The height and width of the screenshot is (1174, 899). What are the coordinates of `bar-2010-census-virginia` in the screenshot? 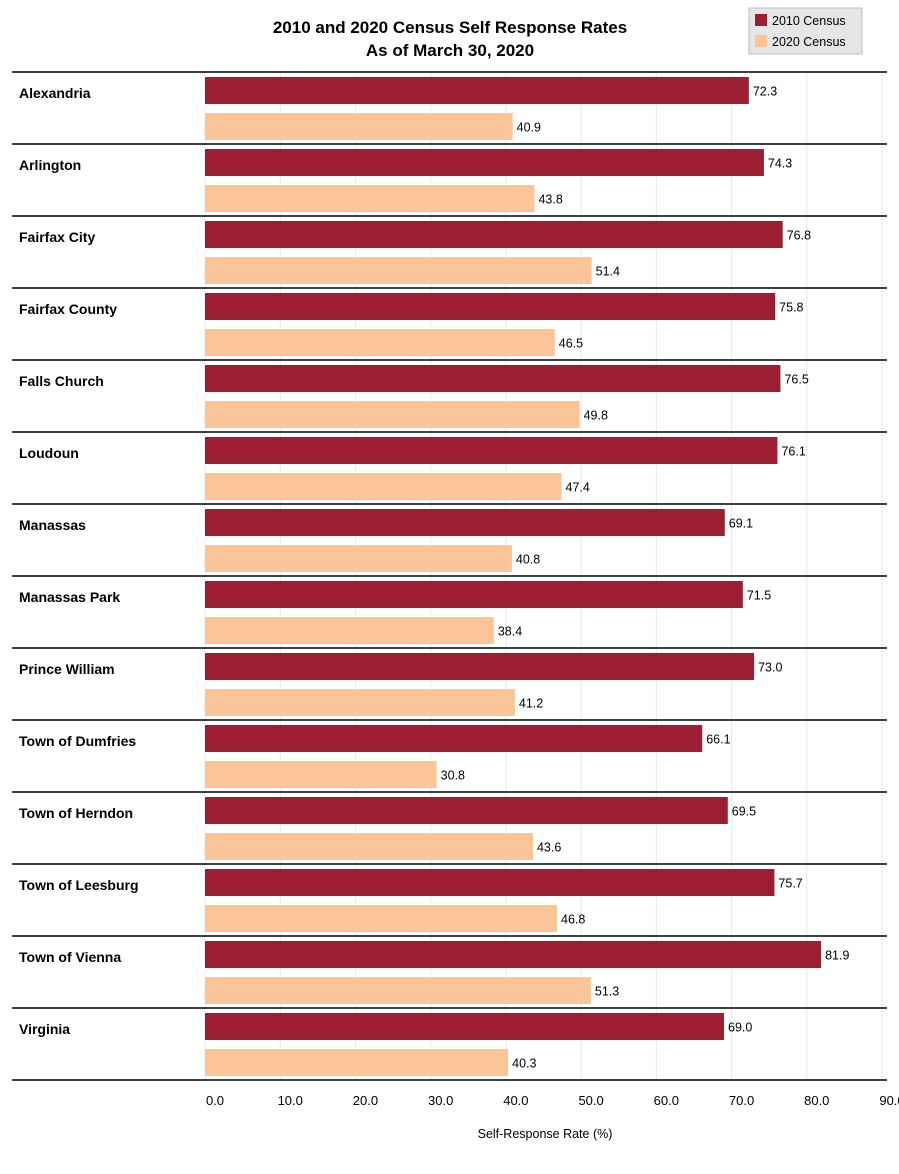 It's located at (465, 1026).